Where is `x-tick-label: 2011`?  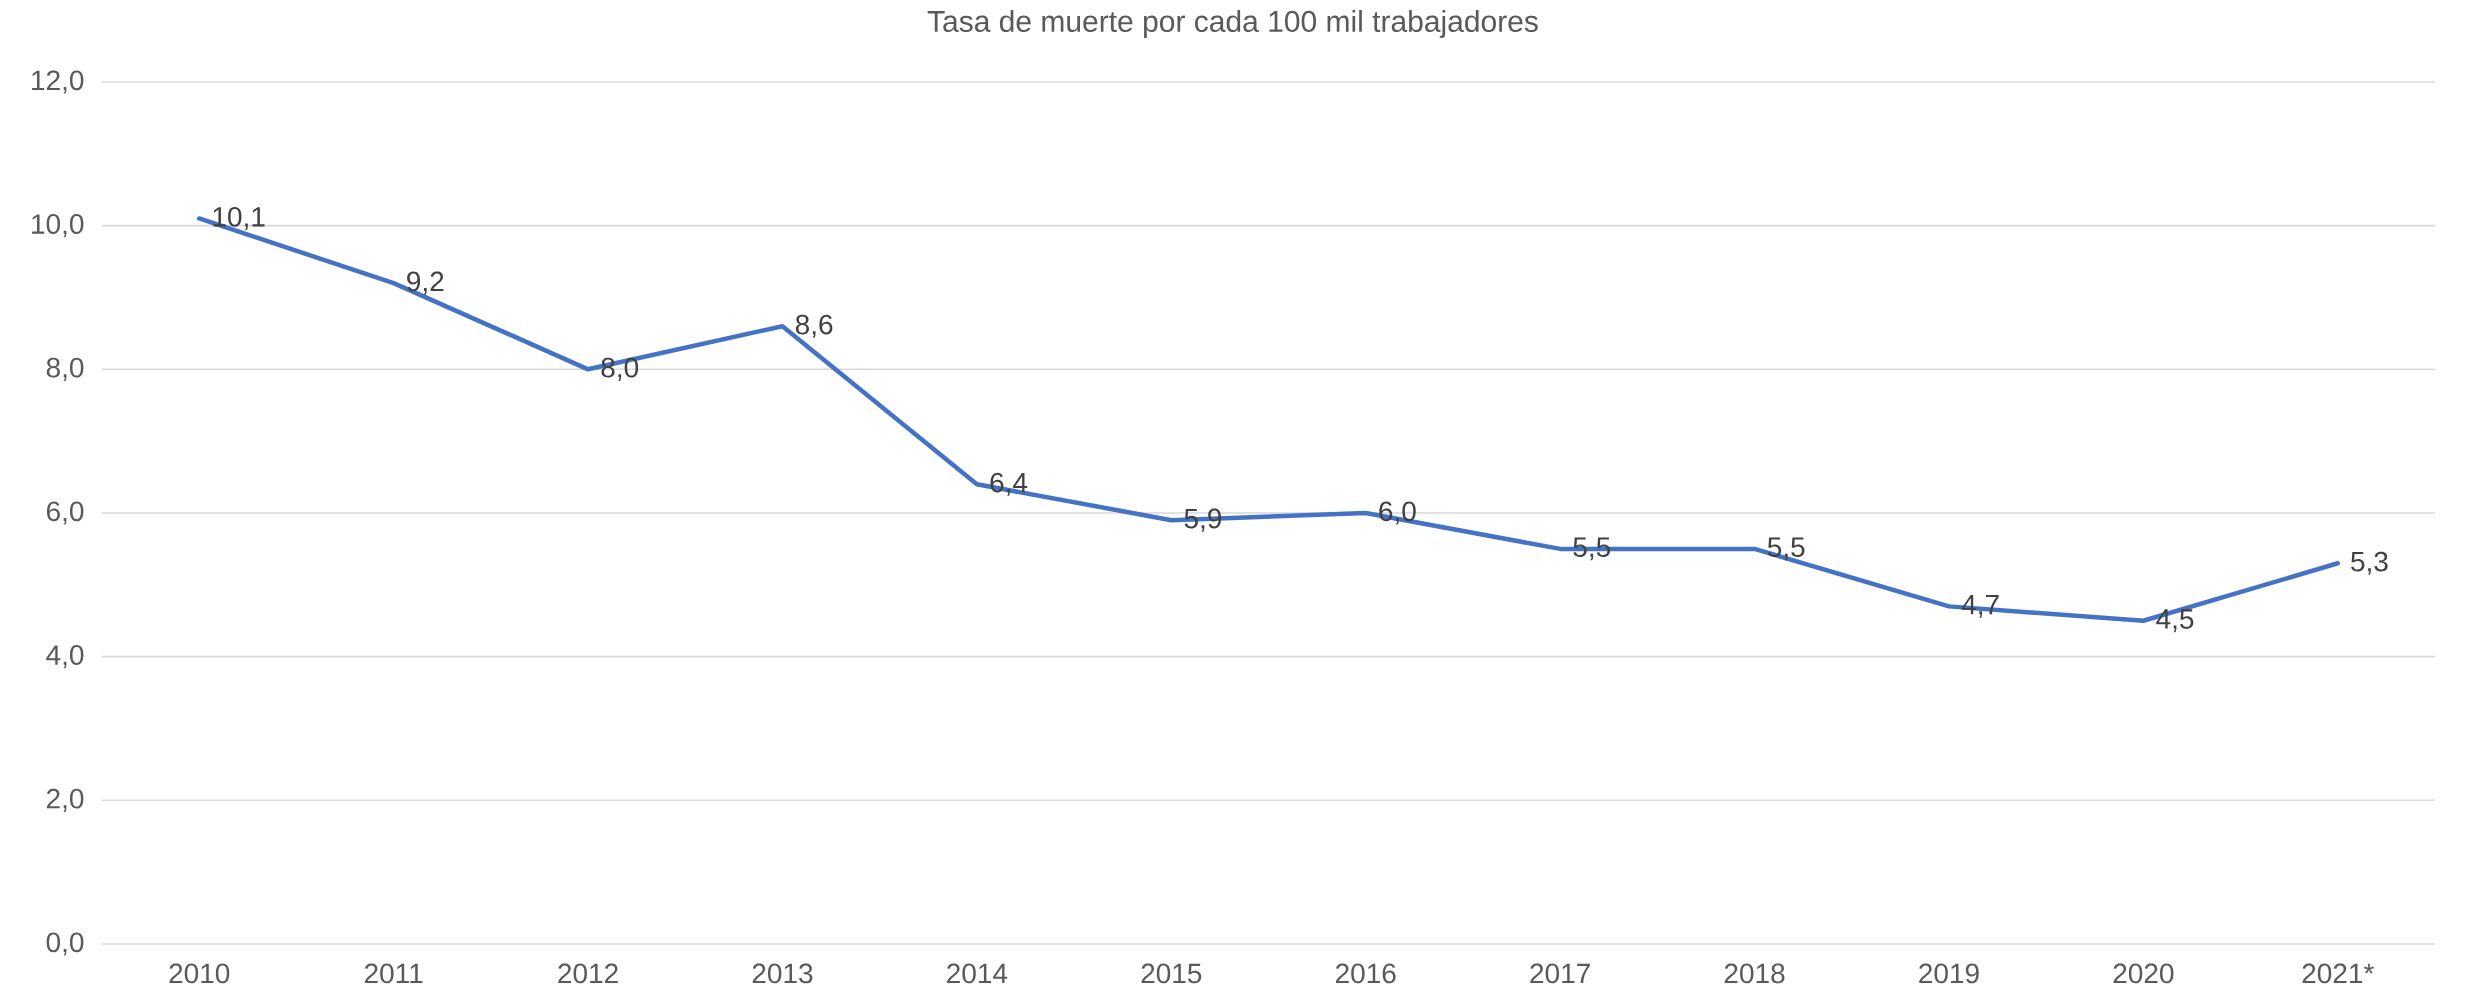
x-tick-label: 2011 is located at coordinates (393, 973).